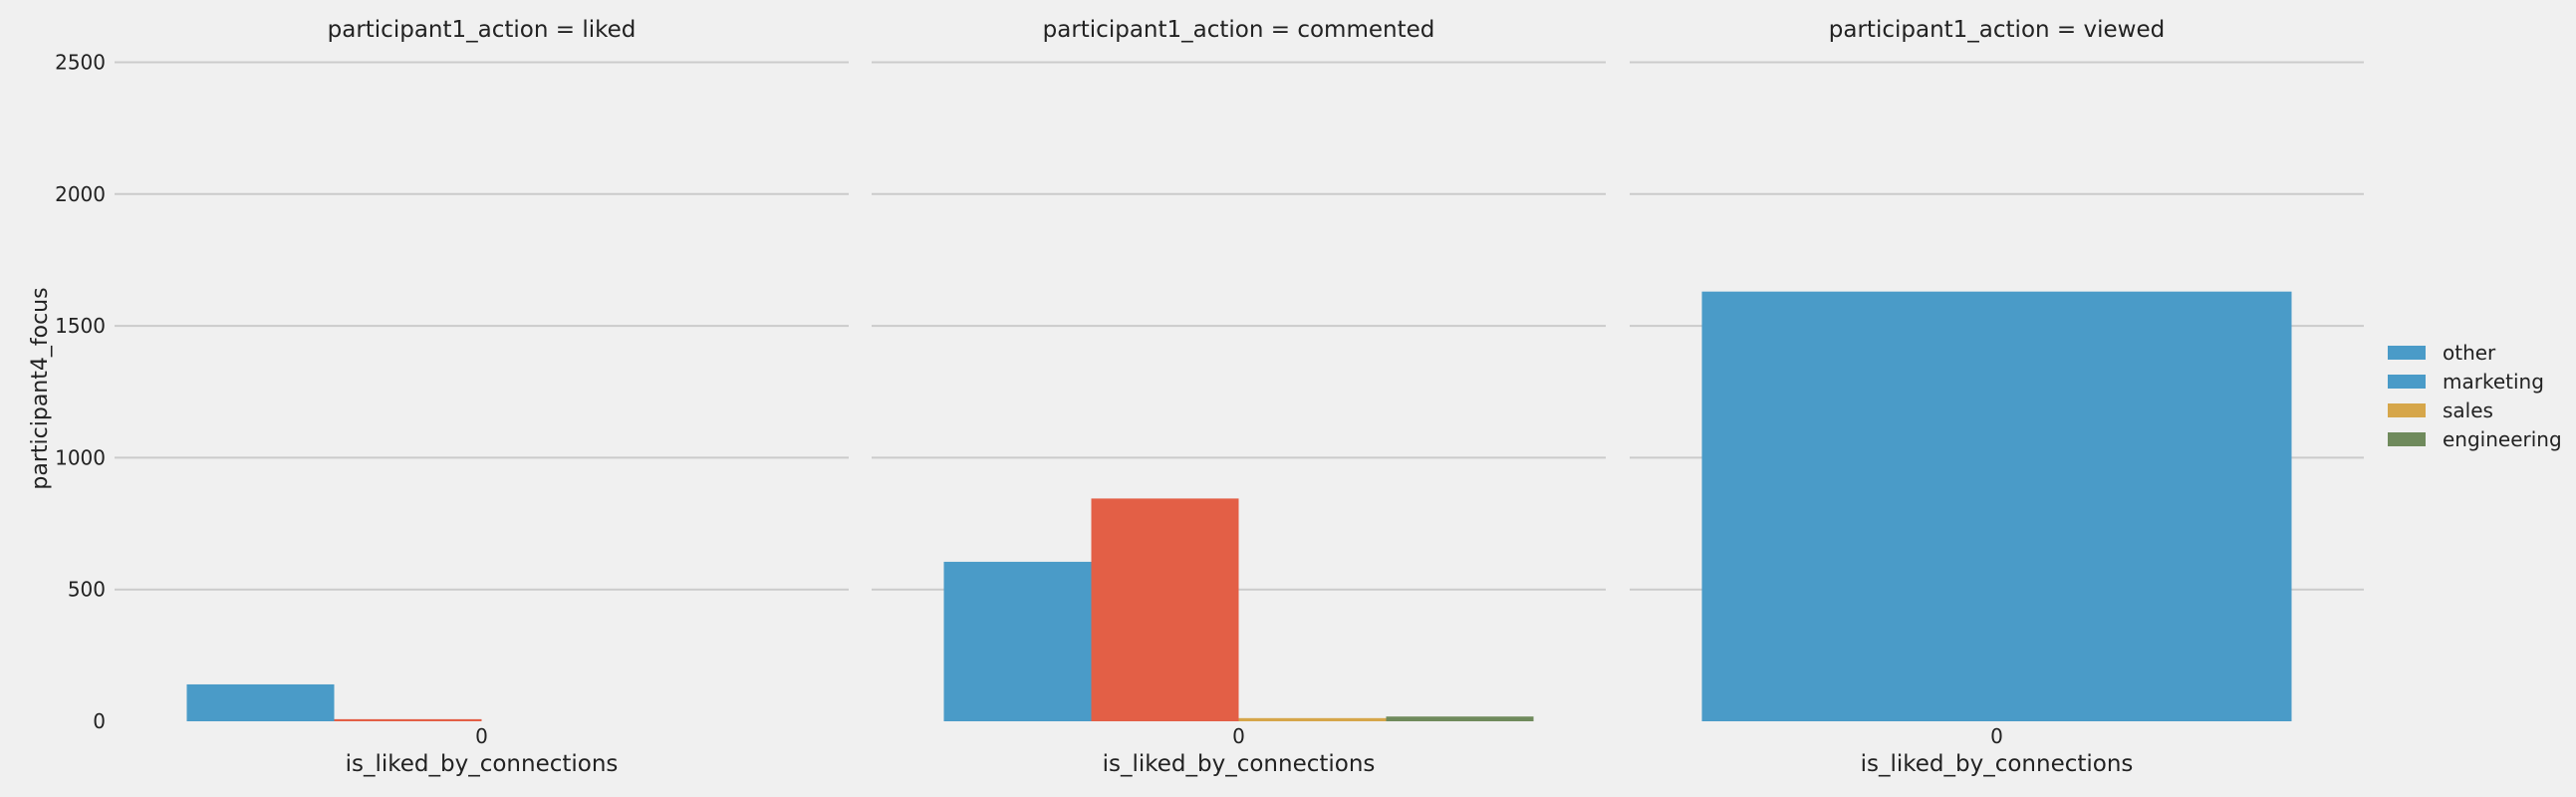 The width and height of the screenshot is (2576, 797). What do you see at coordinates (2493, 382) in the screenshot?
I see `legend-label: marketing` at bounding box center [2493, 382].